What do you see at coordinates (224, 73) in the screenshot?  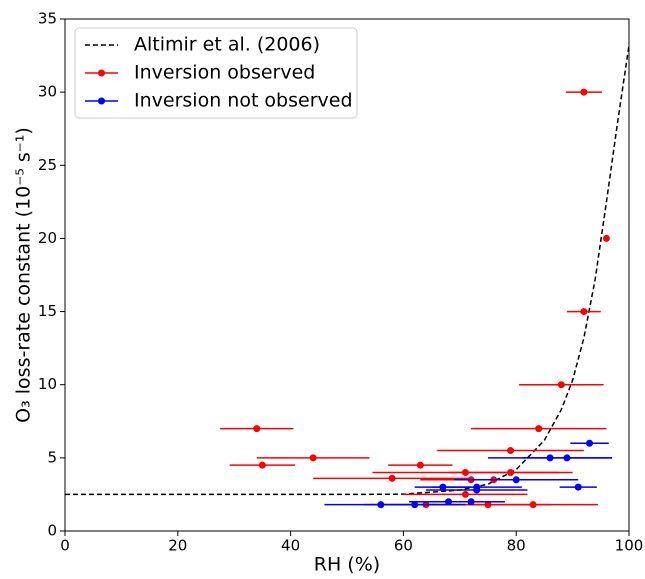 I see `legend-label: Inversion observed` at bounding box center [224, 73].